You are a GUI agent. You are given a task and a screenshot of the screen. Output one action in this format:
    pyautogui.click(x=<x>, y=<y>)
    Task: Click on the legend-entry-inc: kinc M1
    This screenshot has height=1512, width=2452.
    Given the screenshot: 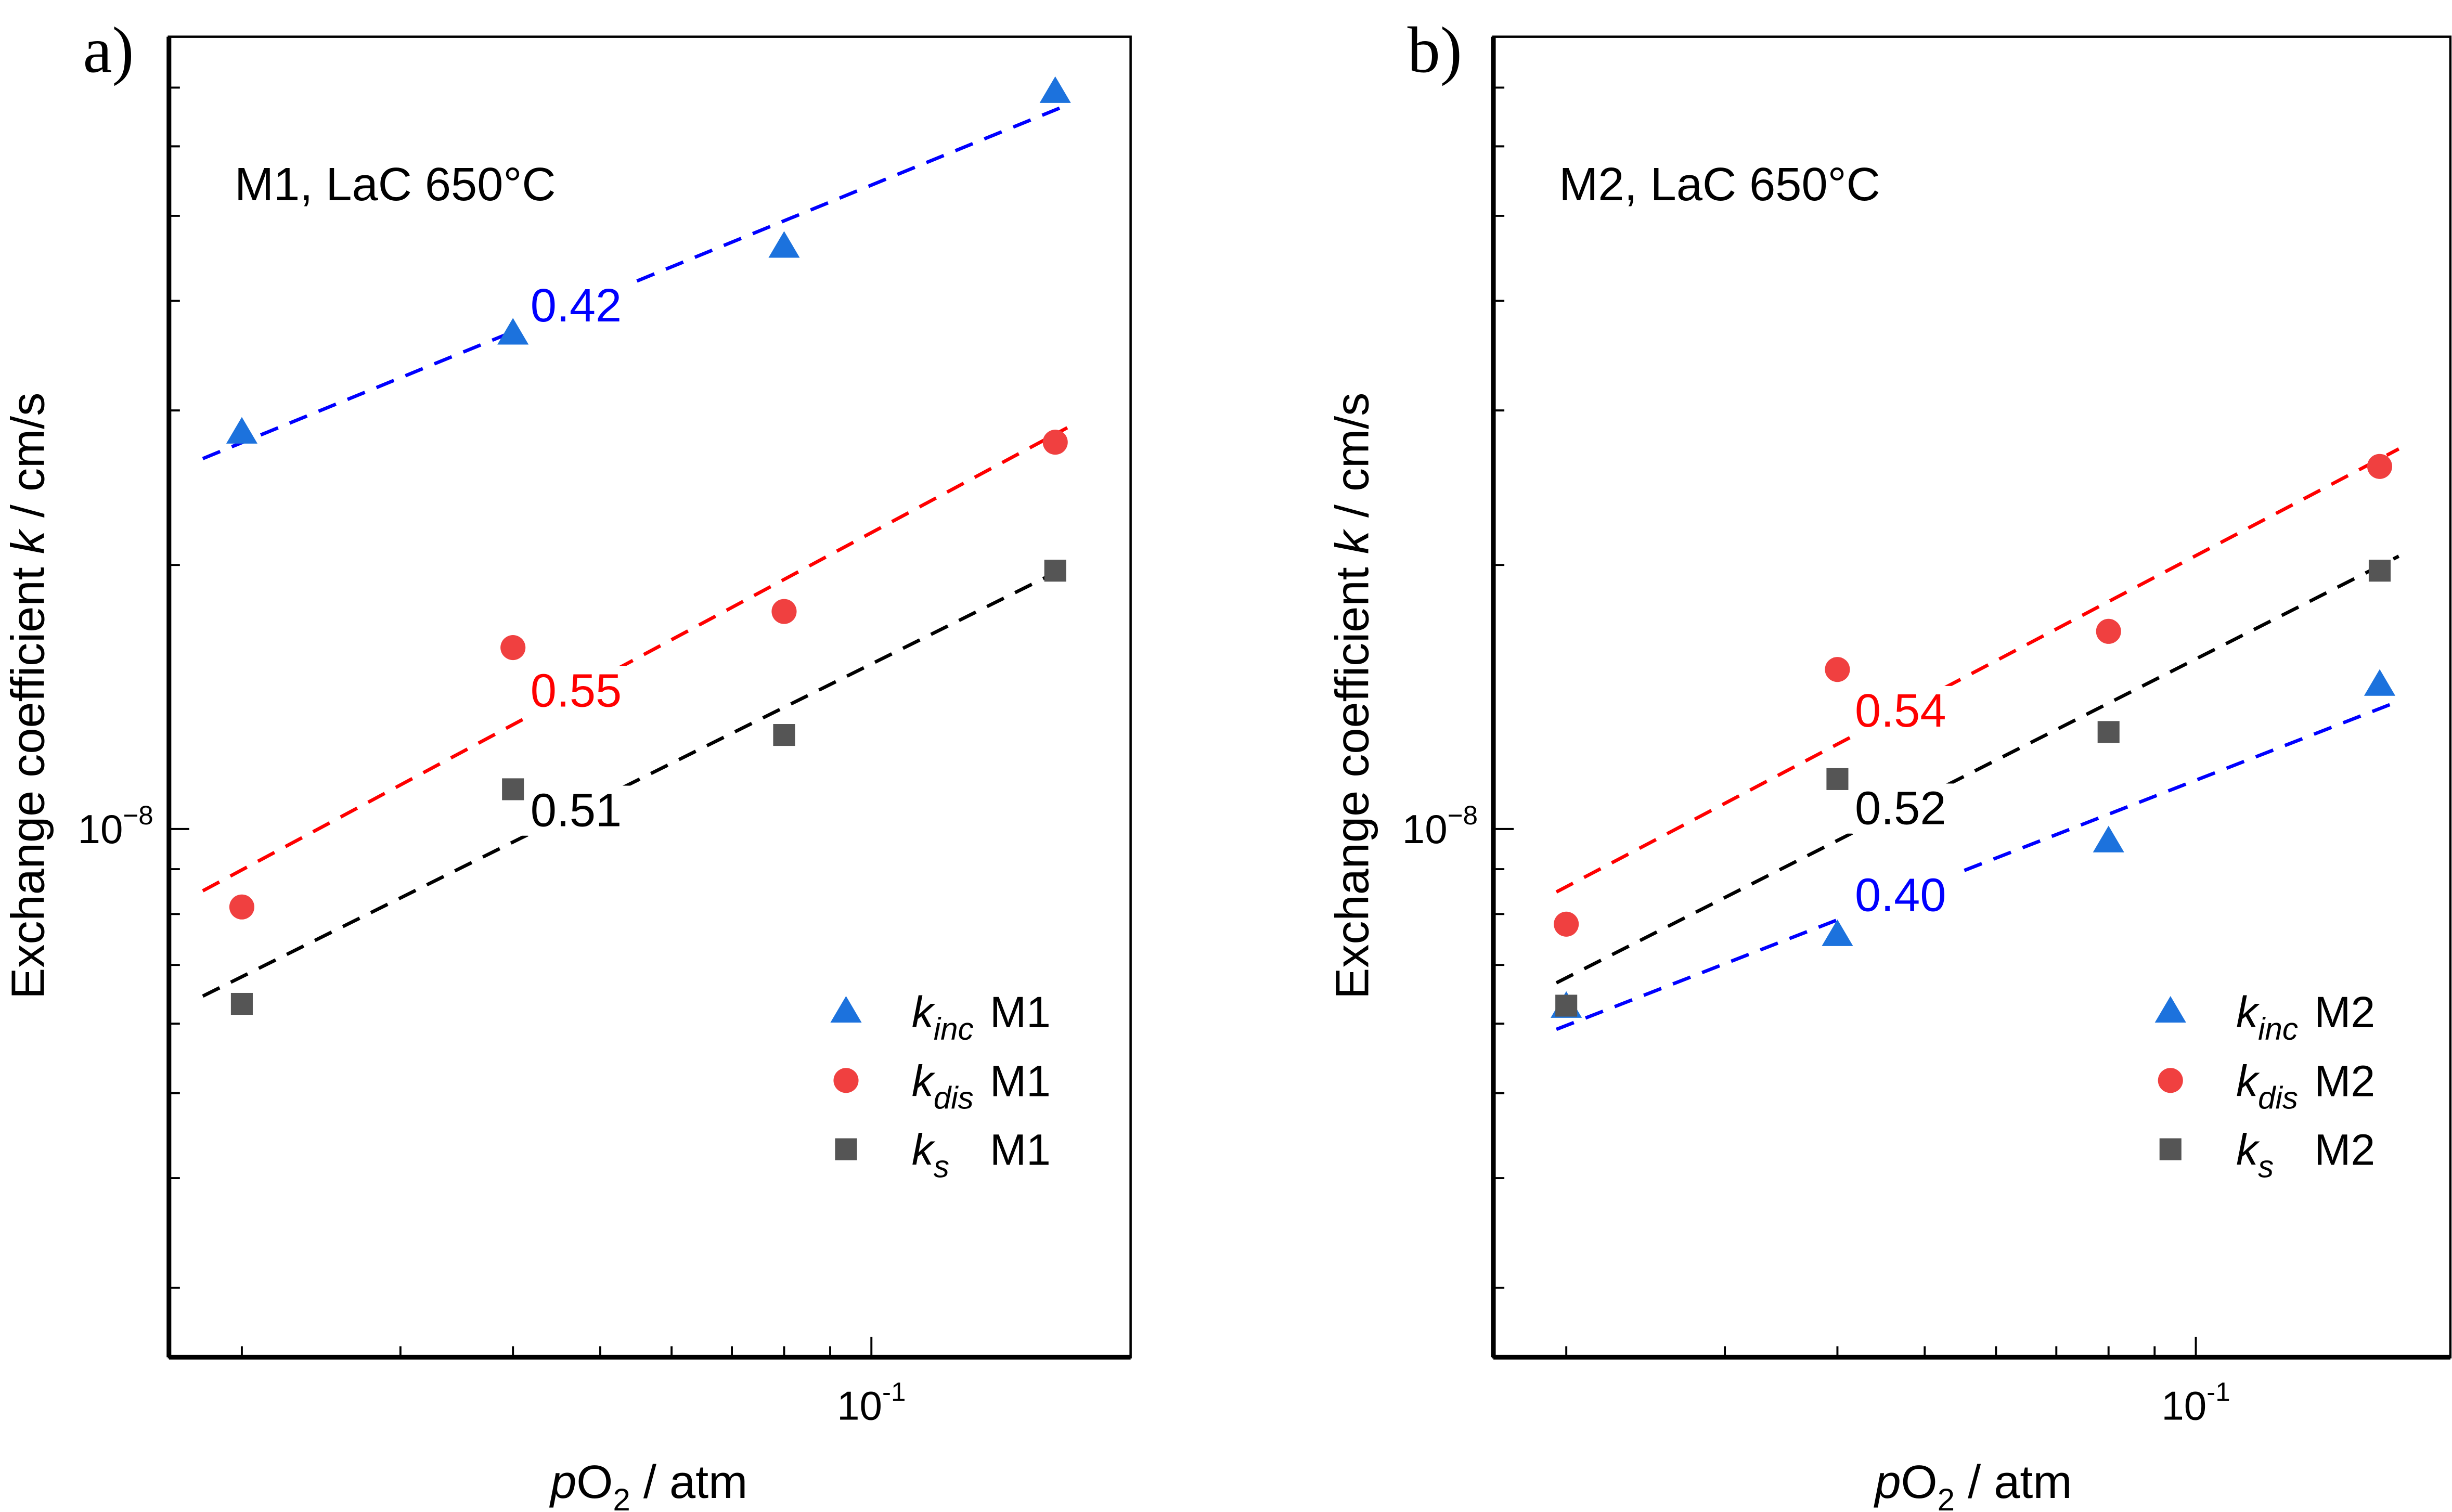 What is the action you would take?
    pyautogui.click(x=981, y=1017)
    